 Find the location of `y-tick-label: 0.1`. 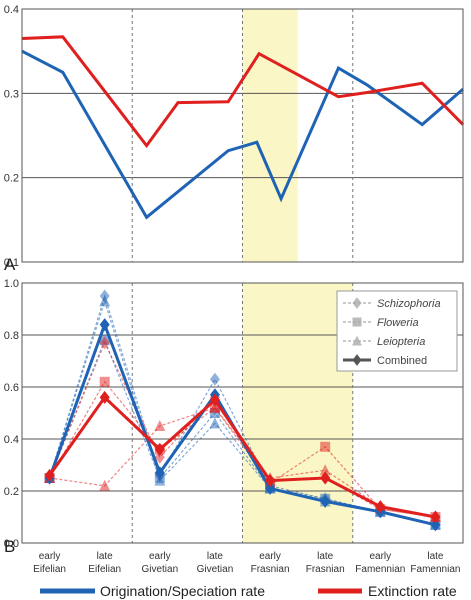

y-tick-label: 0.1 is located at coordinates (11, 263).